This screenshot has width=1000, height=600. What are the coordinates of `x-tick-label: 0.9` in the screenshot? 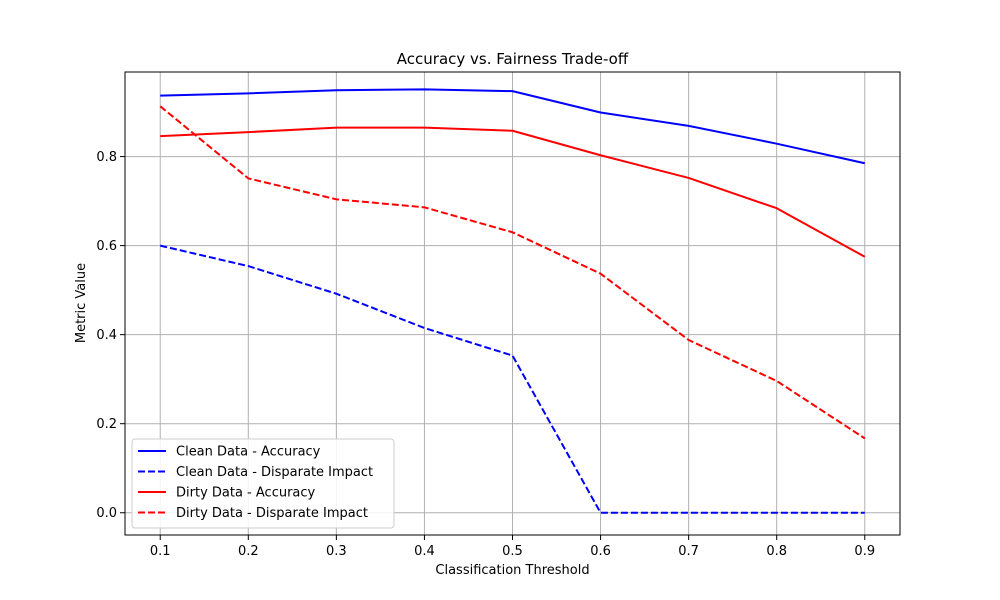 It's located at (864, 551).